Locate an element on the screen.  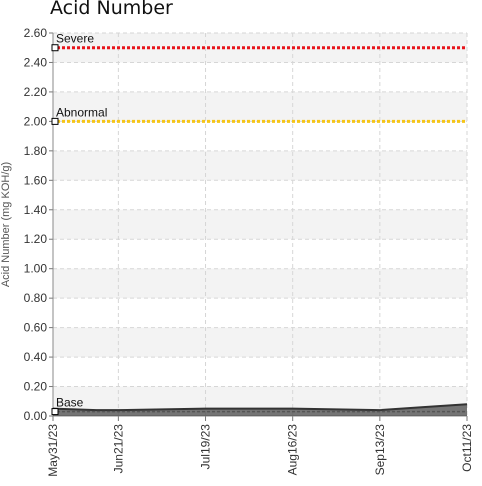
series-area is located at coordinates (260, 410).